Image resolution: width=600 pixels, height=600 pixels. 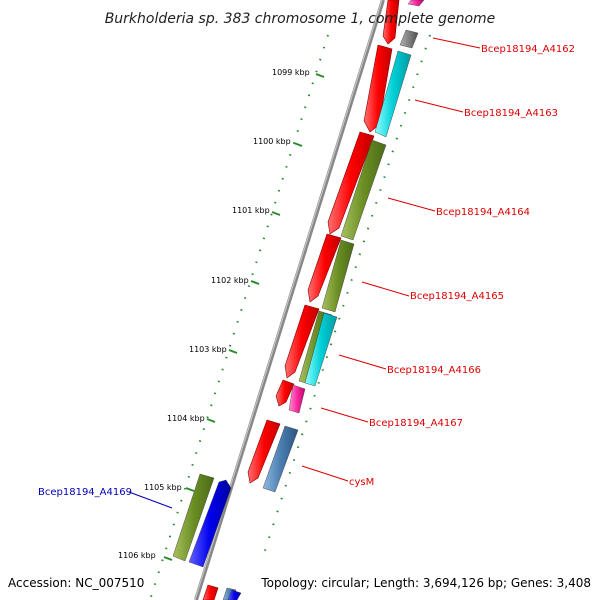 I want to click on gene-label: Bcep18194_A4167, so click(x=416, y=423).